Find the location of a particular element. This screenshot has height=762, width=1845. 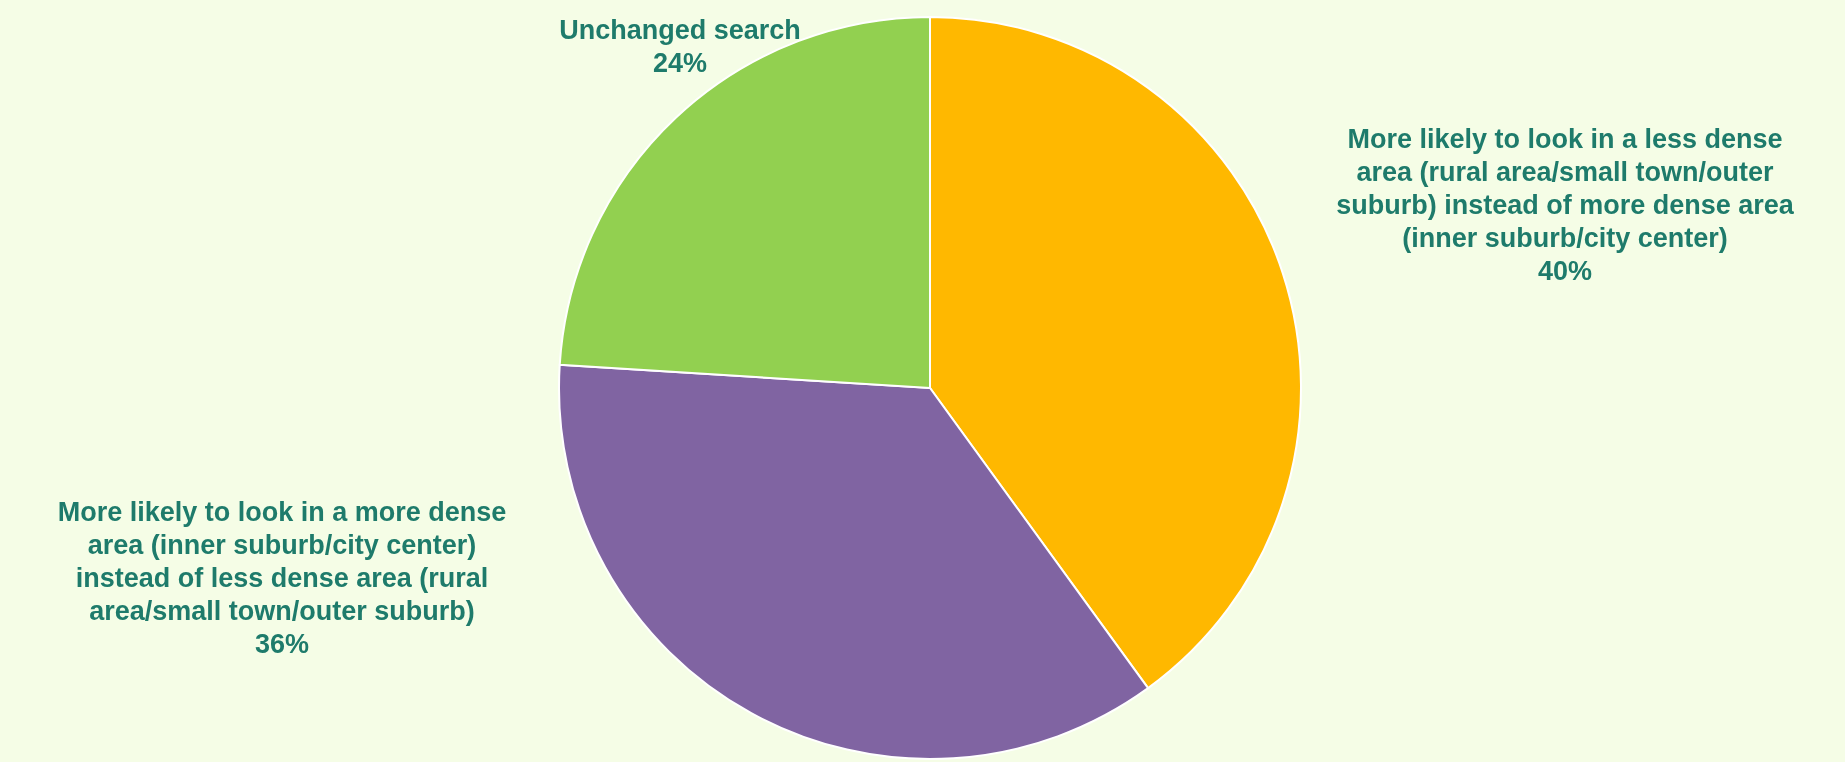

slice-label: More likely to look in a less dense area (rural area/small town/outer suburb) instead of more dense area (inner suburb/city center) is located at coordinates (1565, 188).